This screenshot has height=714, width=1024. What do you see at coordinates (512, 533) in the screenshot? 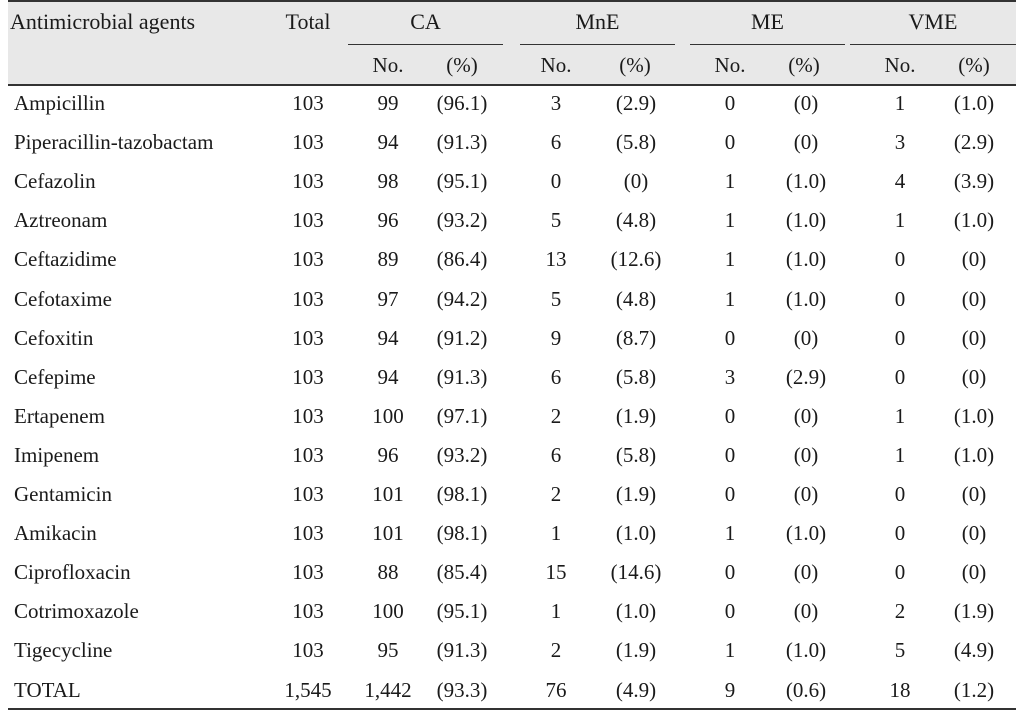
I see `table-row: Amikacin 103 101 (98.1) 1 (1.0) 1 (1.0) 0 (0)` at bounding box center [512, 533].